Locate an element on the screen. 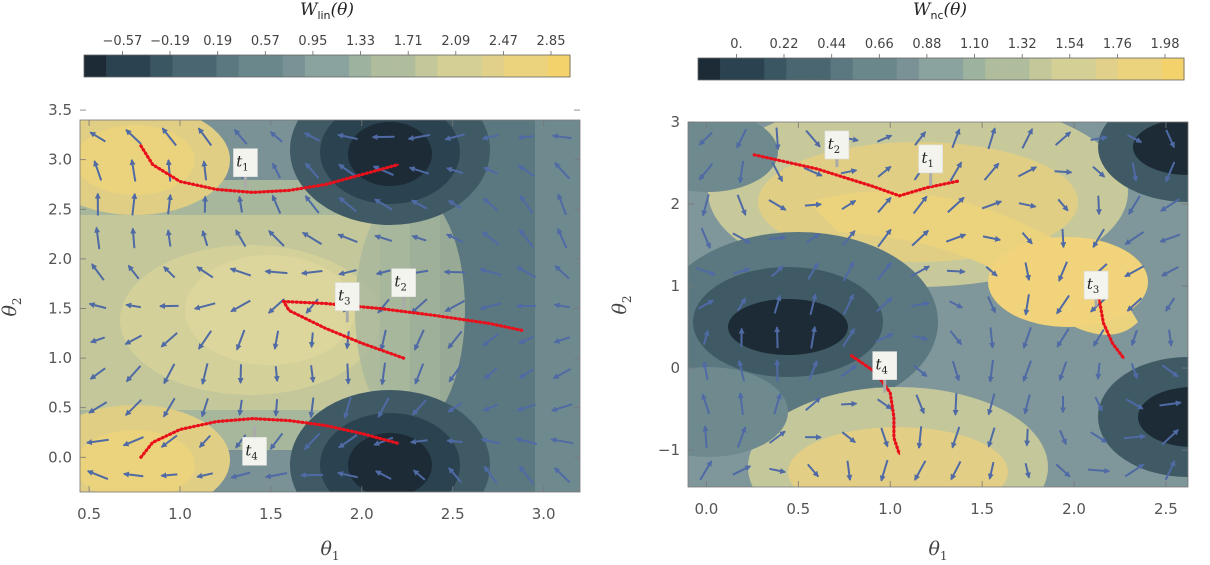 Image resolution: width=1210 pixels, height=565 pixels. y-tick-label: 0.5 is located at coordinates (60, 408).